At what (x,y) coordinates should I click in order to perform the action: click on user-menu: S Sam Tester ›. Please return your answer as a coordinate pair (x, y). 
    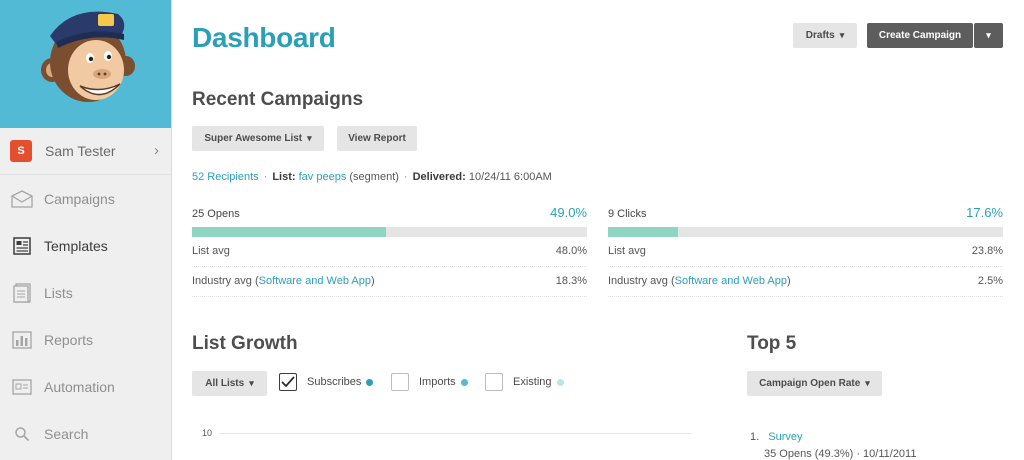
    Looking at the image, I should click on (85, 151).